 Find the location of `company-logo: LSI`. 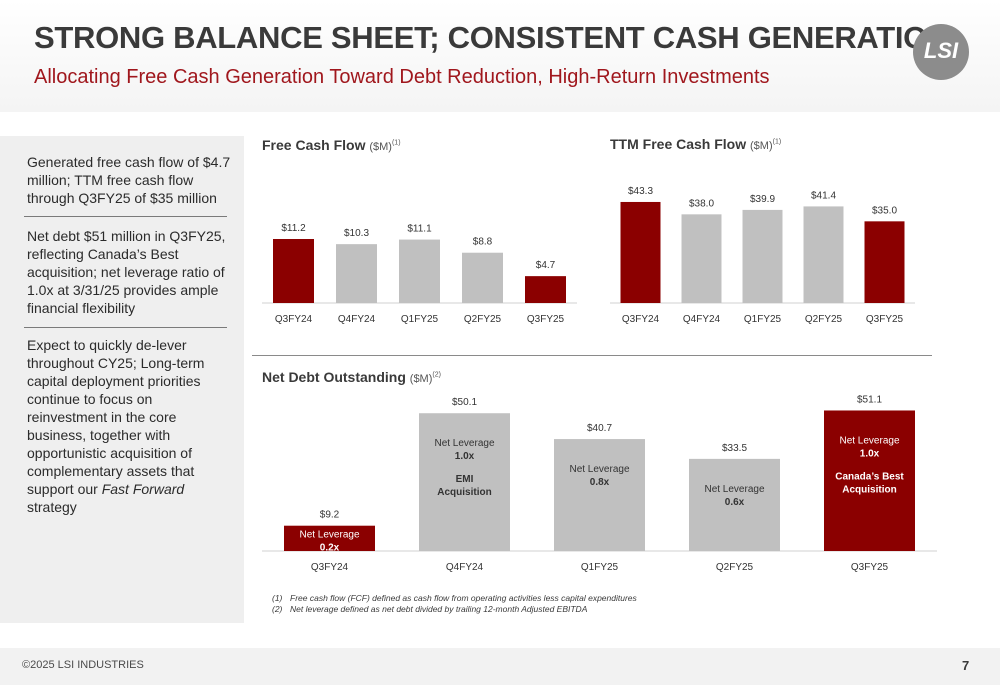

company-logo: LSI is located at coordinates (941, 52).